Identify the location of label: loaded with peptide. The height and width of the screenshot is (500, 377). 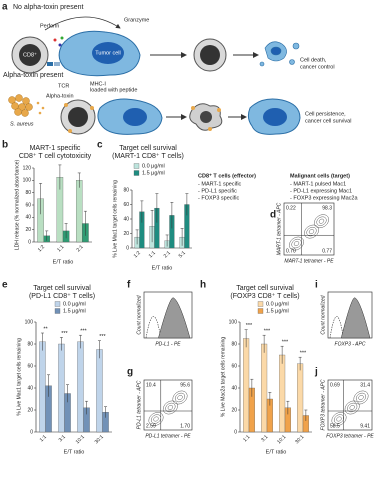
(113, 90).